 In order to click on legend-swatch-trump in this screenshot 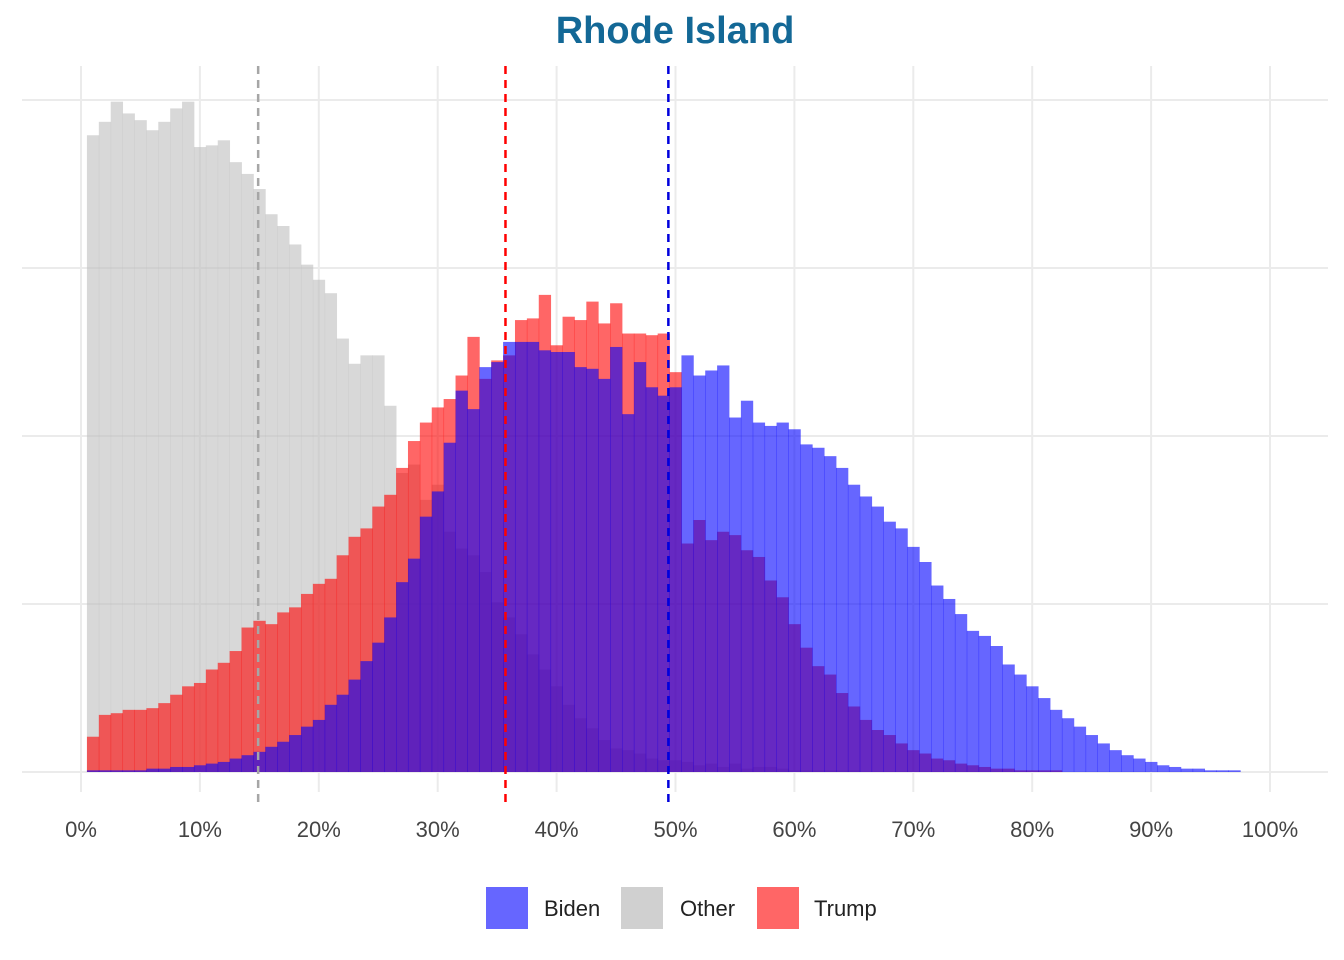, I will do `click(778, 908)`.